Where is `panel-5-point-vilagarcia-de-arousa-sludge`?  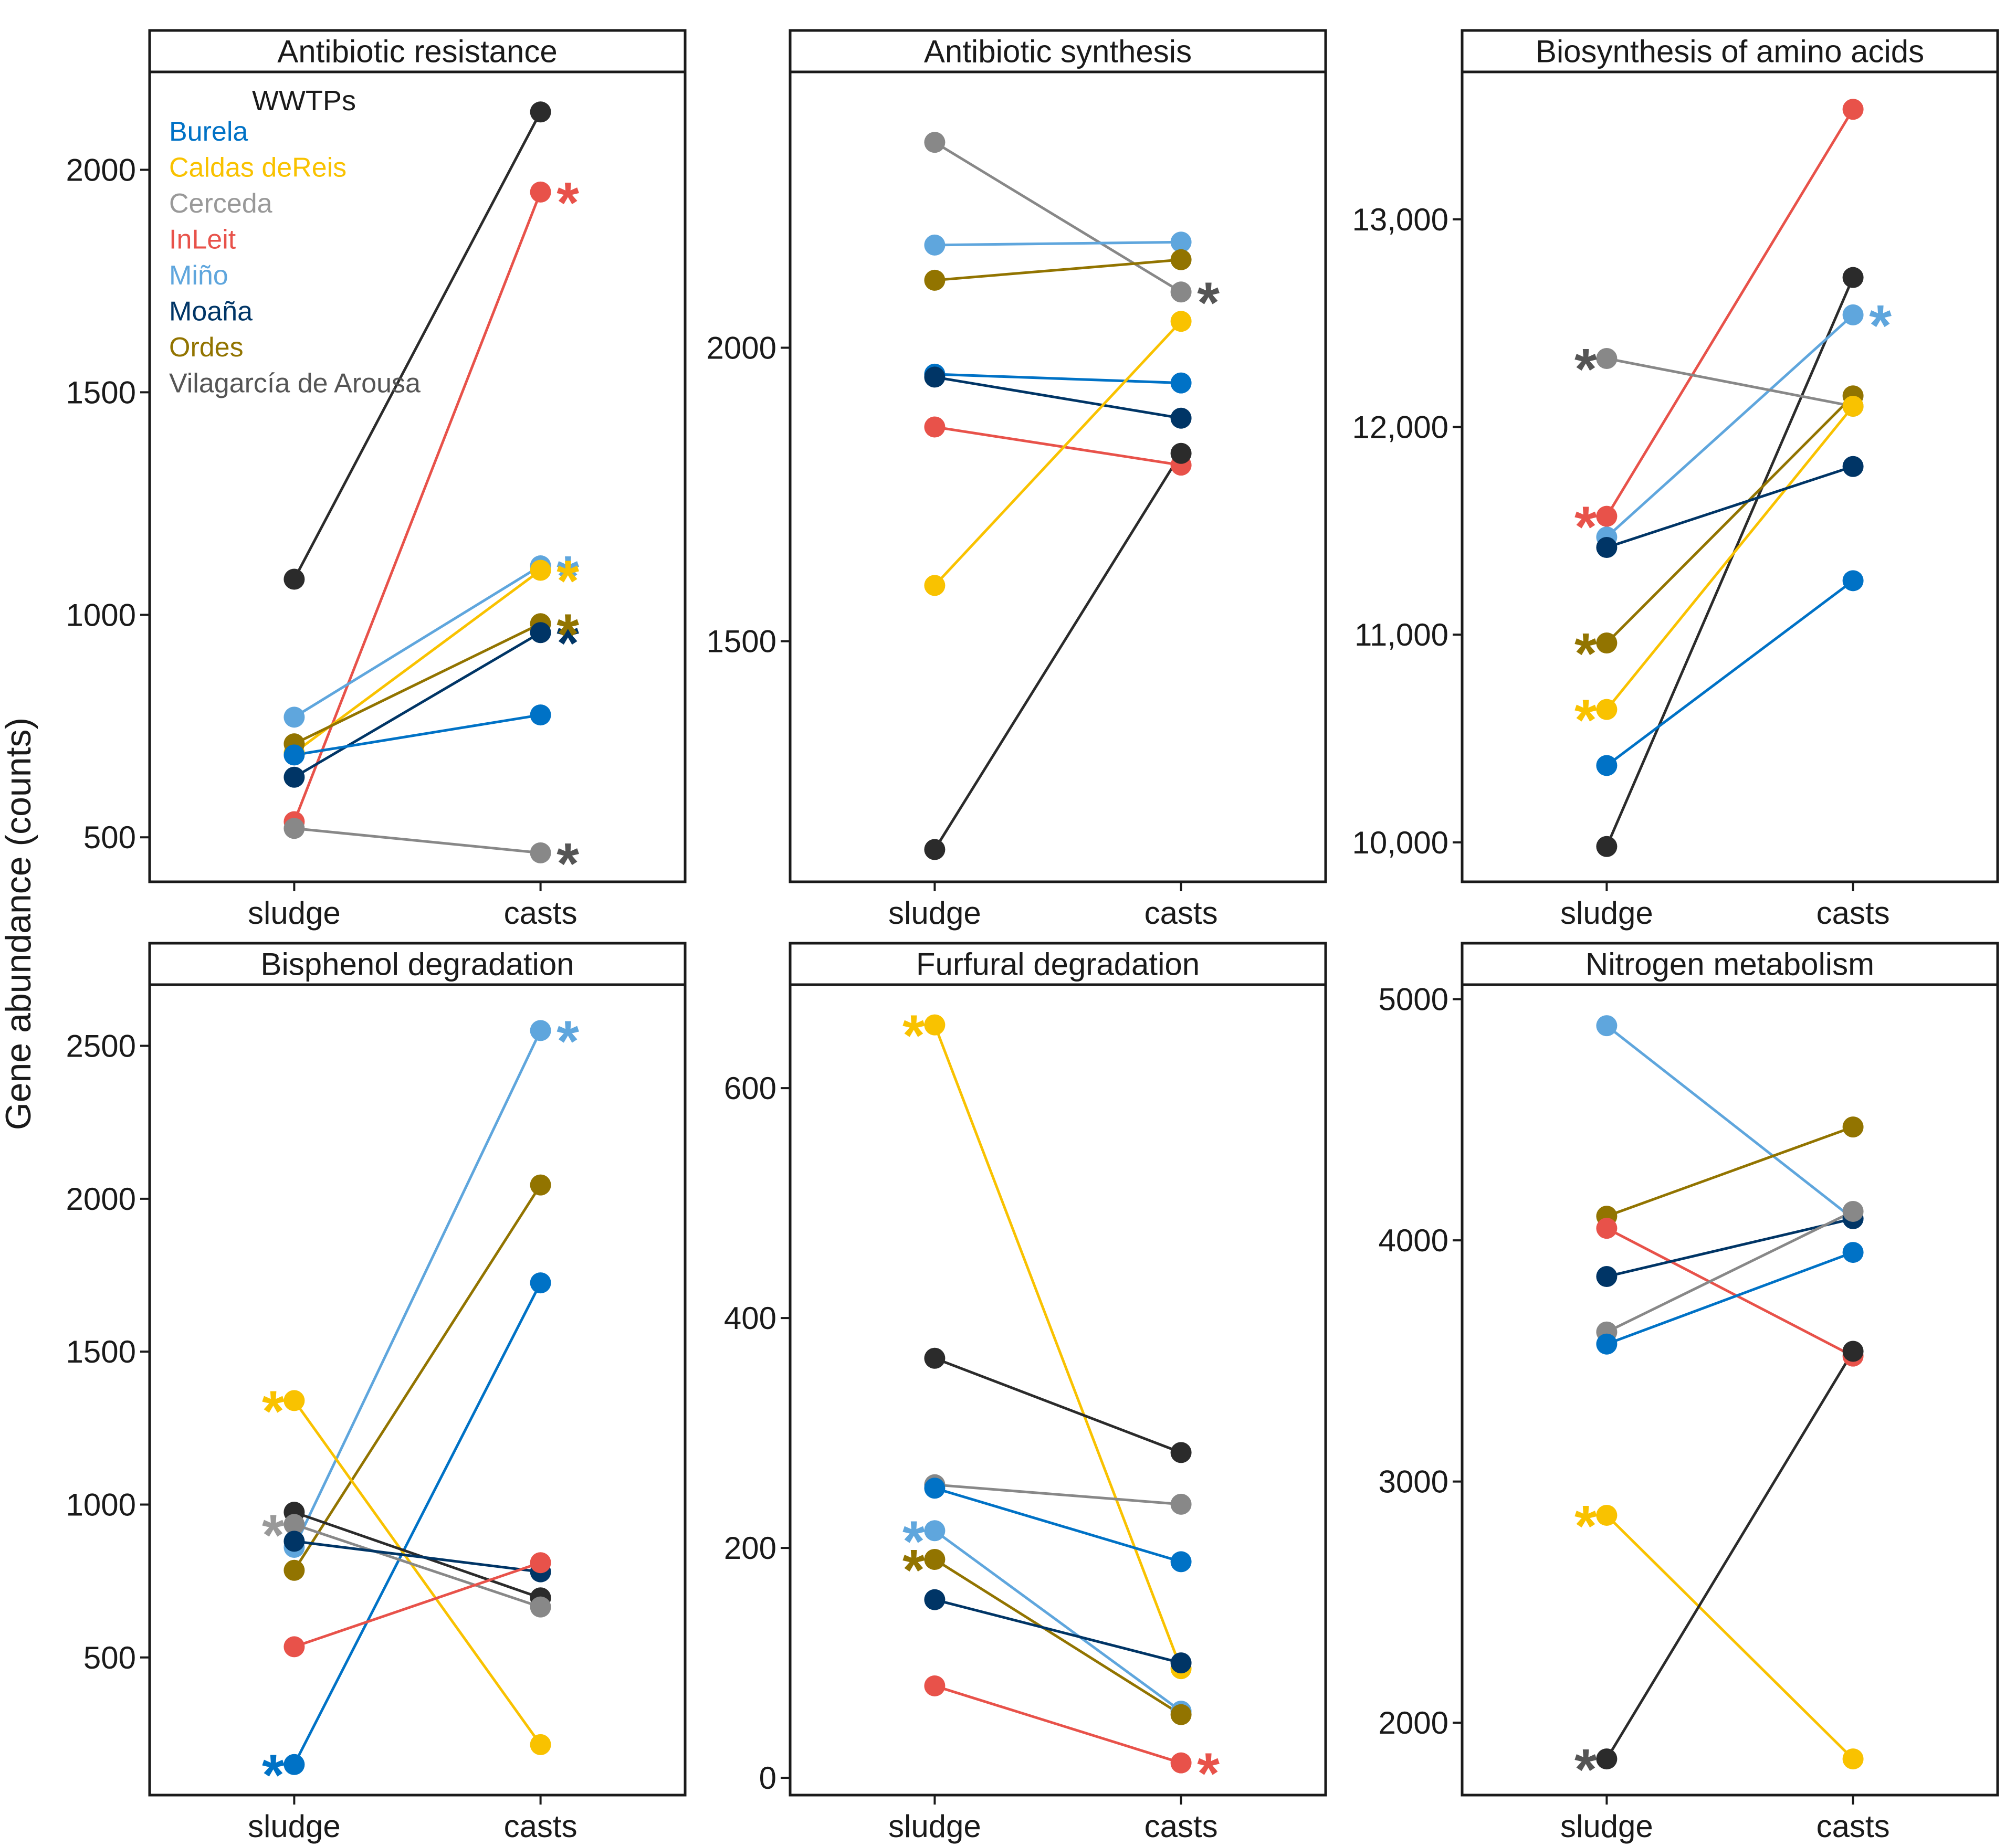
panel-5-point-vilagarcia-de-arousa-sludge is located at coordinates (935, 1358).